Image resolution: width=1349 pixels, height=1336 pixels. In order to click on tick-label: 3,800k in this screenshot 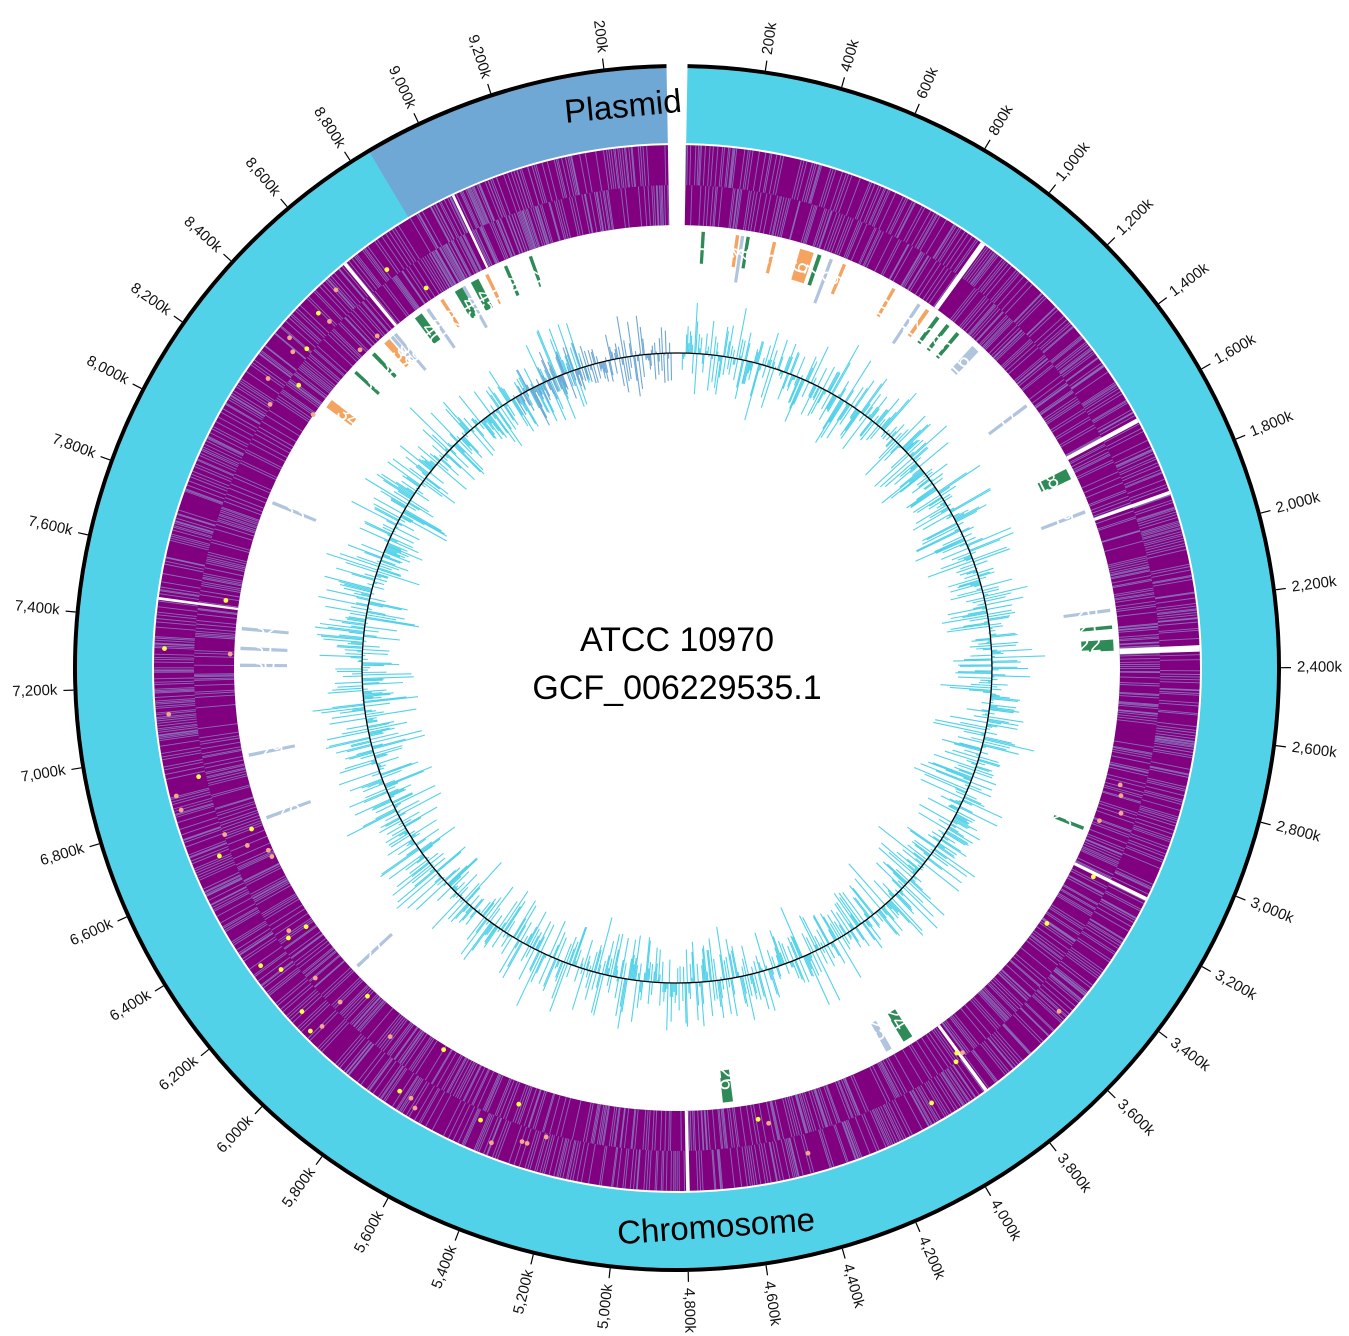, I will do `click(1074, 1173)`.